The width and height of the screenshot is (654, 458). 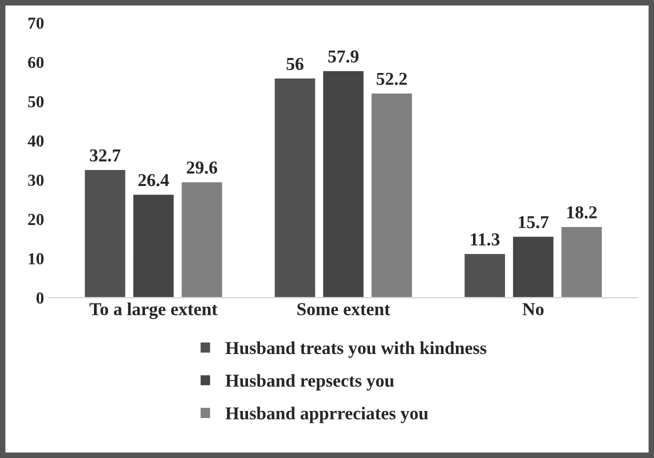 What do you see at coordinates (36, 258) in the screenshot?
I see `y-tick-label: 10` at bounding box center [36, 258].